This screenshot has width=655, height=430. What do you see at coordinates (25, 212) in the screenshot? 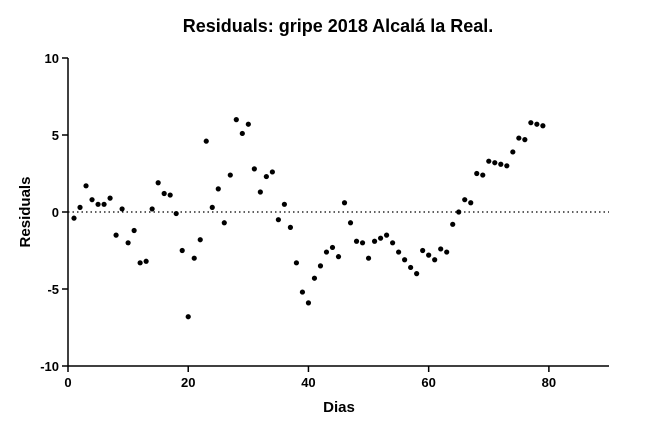
I see `y-axis-label: Residuals` at bounding box center [25, 212].